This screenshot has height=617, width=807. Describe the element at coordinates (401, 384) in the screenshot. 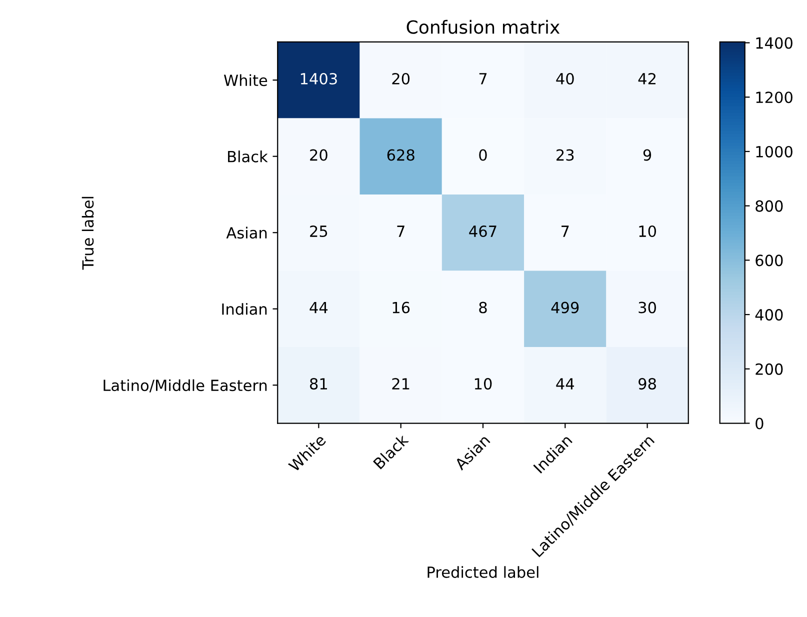

I see `data-label: 21` at that location.